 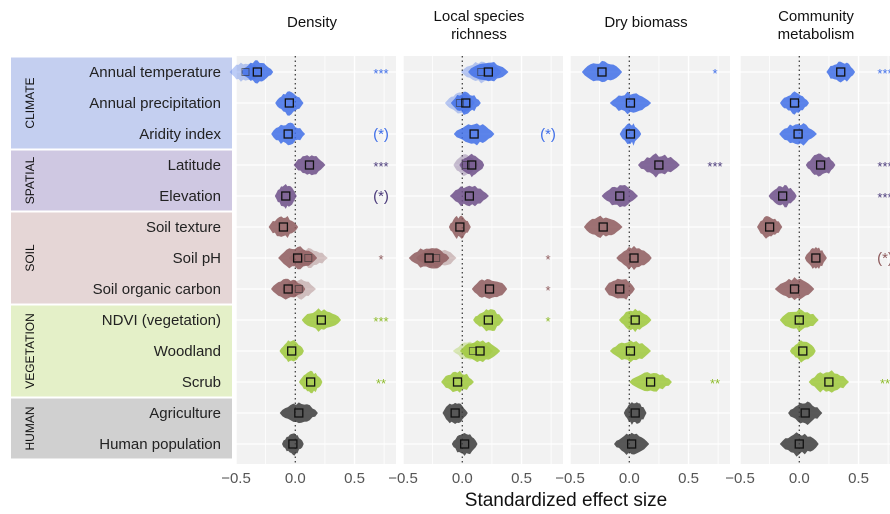 What do you see at coordinates (160, 444) in the screenshot?
I see `predictor-label: Human population` at bounding box center [160, 444].